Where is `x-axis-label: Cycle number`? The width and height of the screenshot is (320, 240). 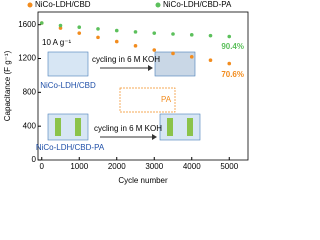 x-axis-label: Cycle number is located at coordinates (143, 180).